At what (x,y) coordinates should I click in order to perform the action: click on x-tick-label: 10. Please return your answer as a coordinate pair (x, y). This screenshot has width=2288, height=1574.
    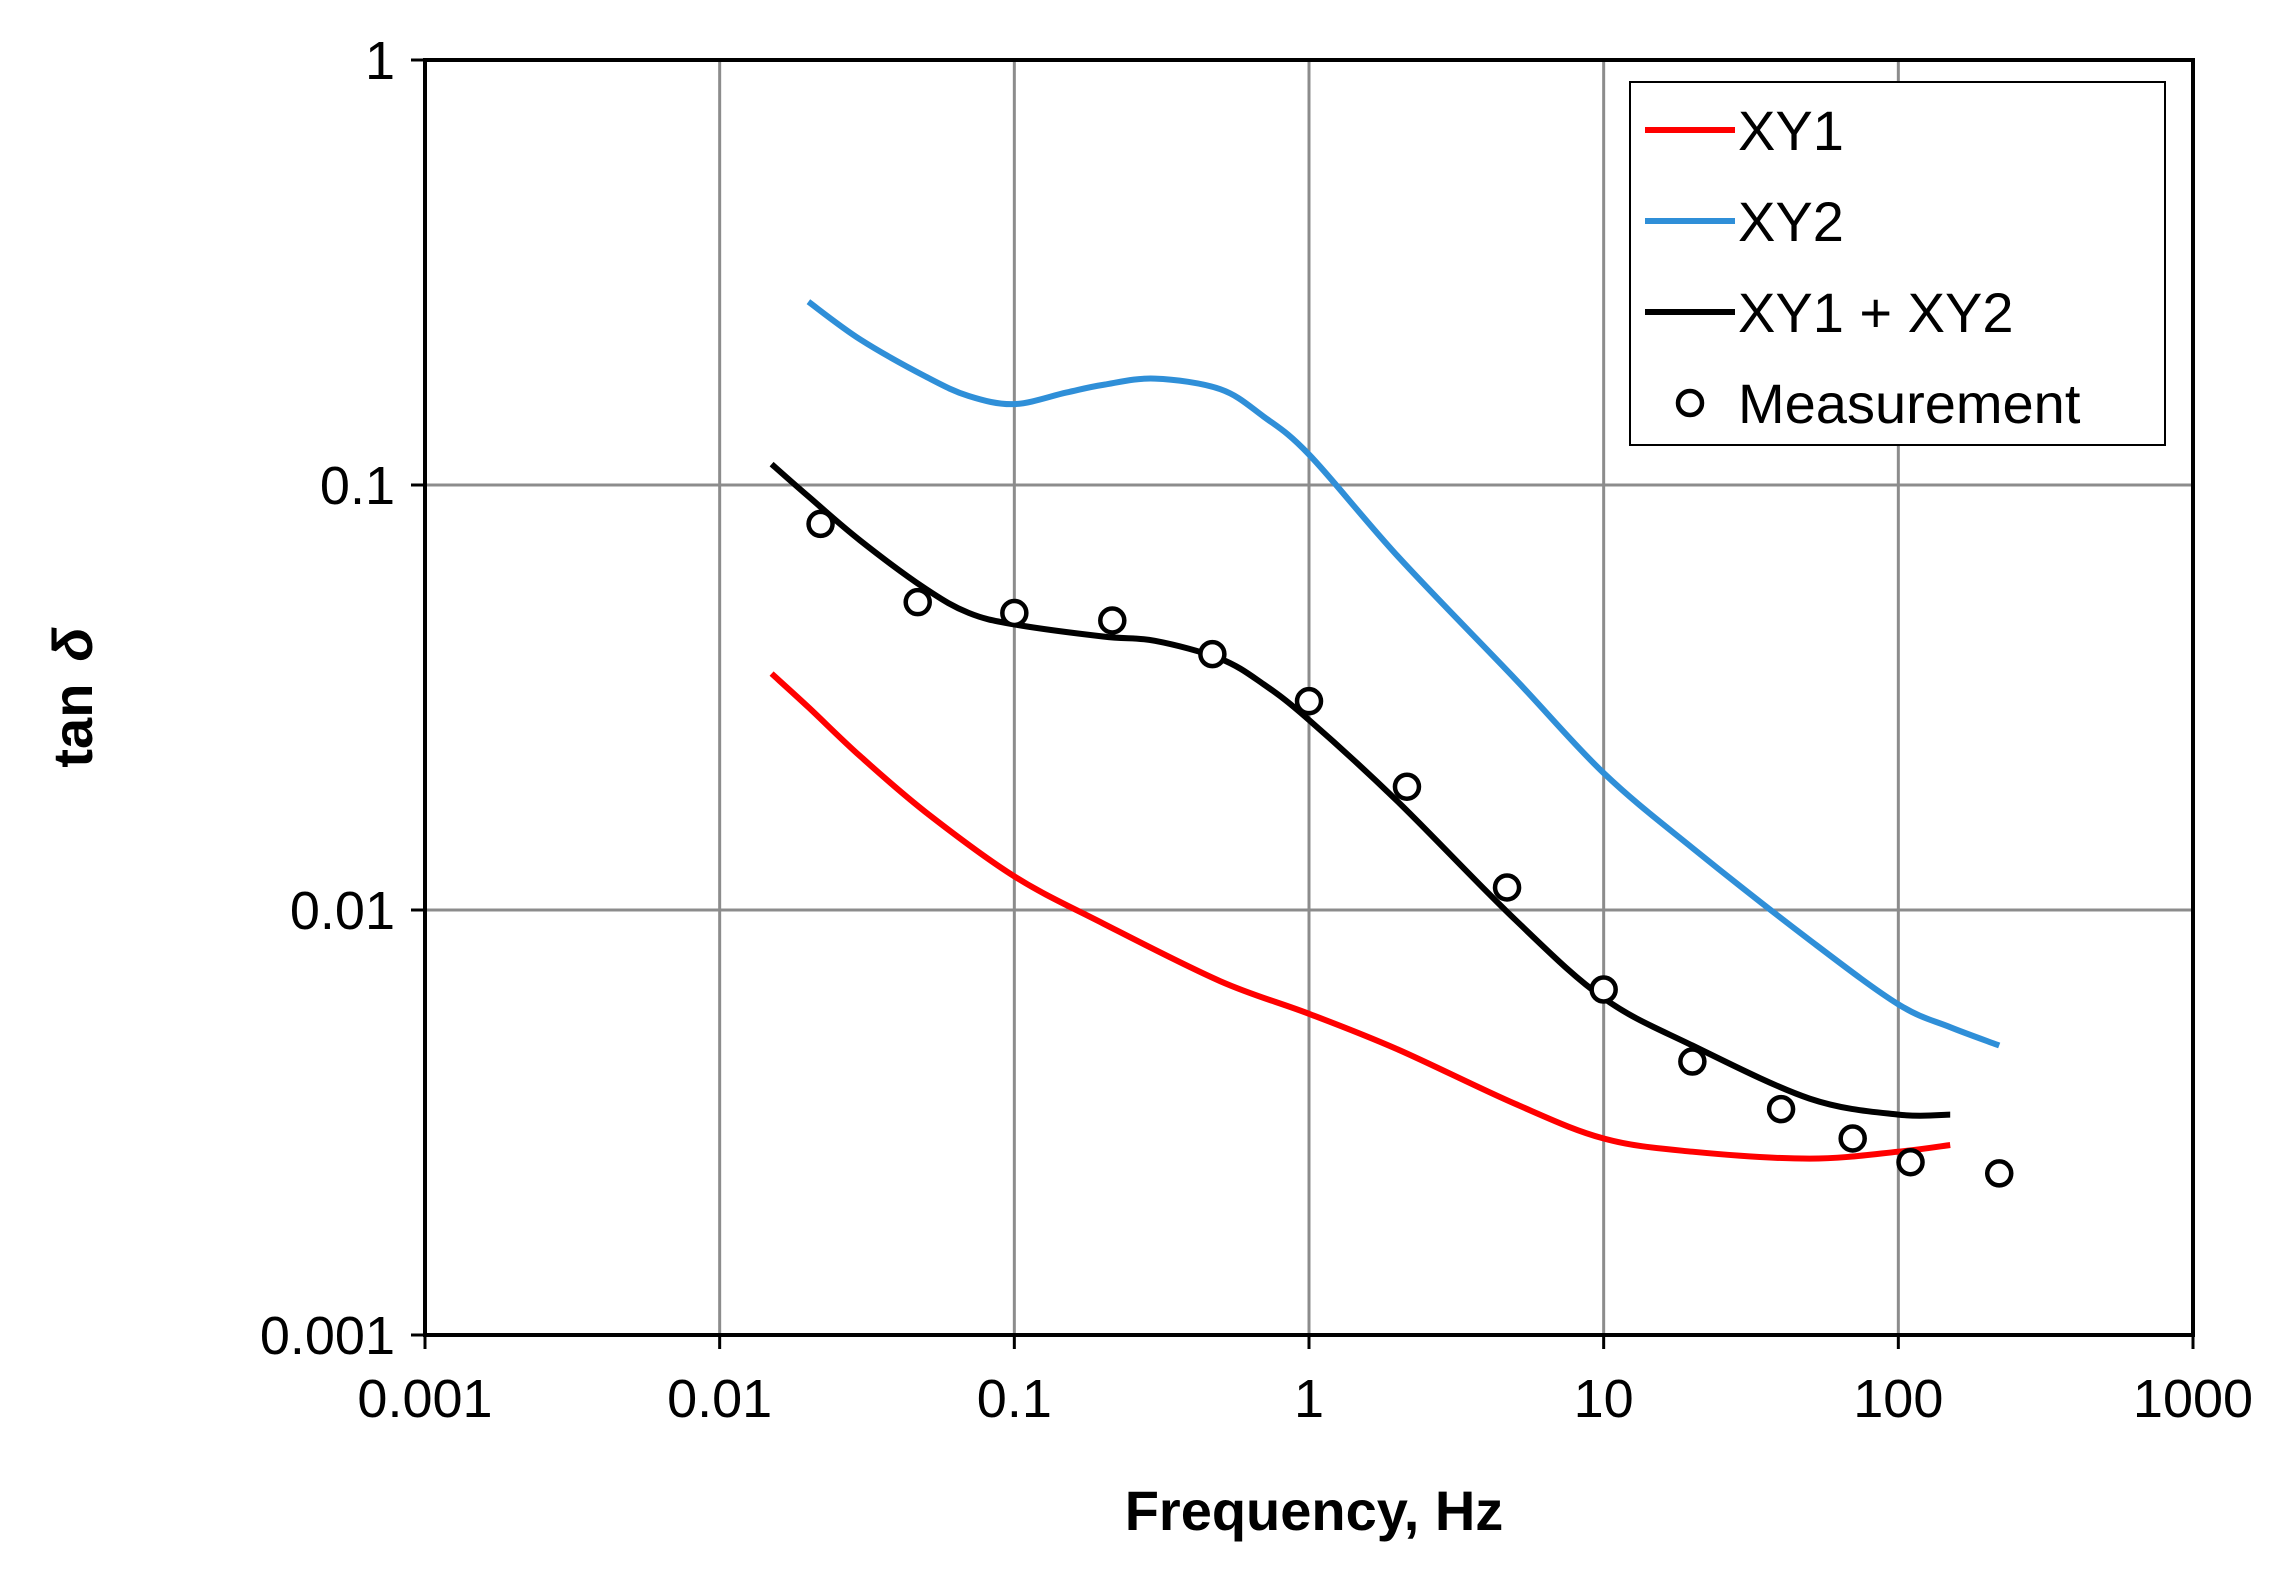
    Looking at the image, I should click on (1604, 1399).